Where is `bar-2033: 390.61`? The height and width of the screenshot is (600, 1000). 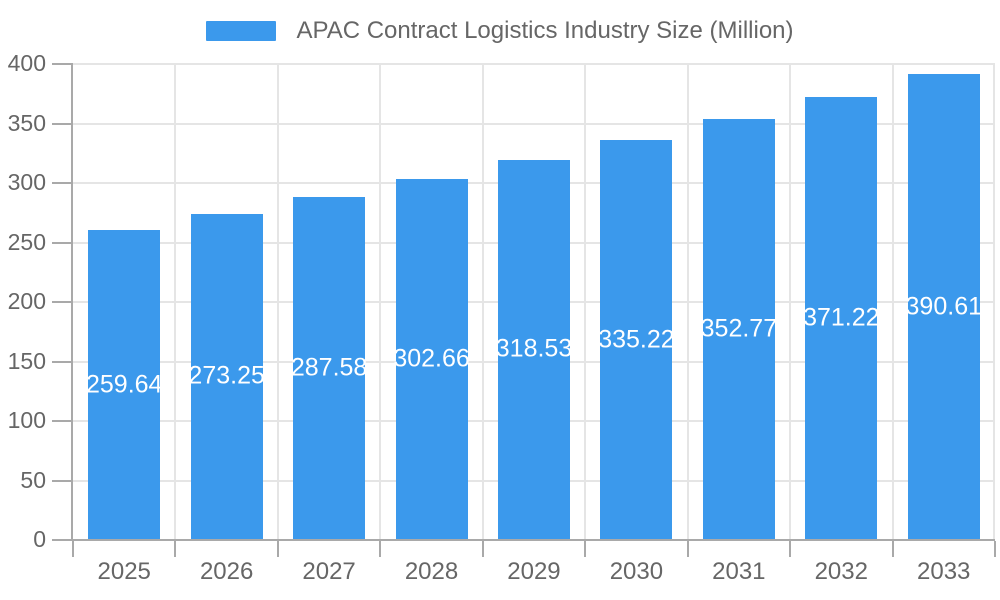 bar-2033: 390.61 is located at coordinates (943, 306).